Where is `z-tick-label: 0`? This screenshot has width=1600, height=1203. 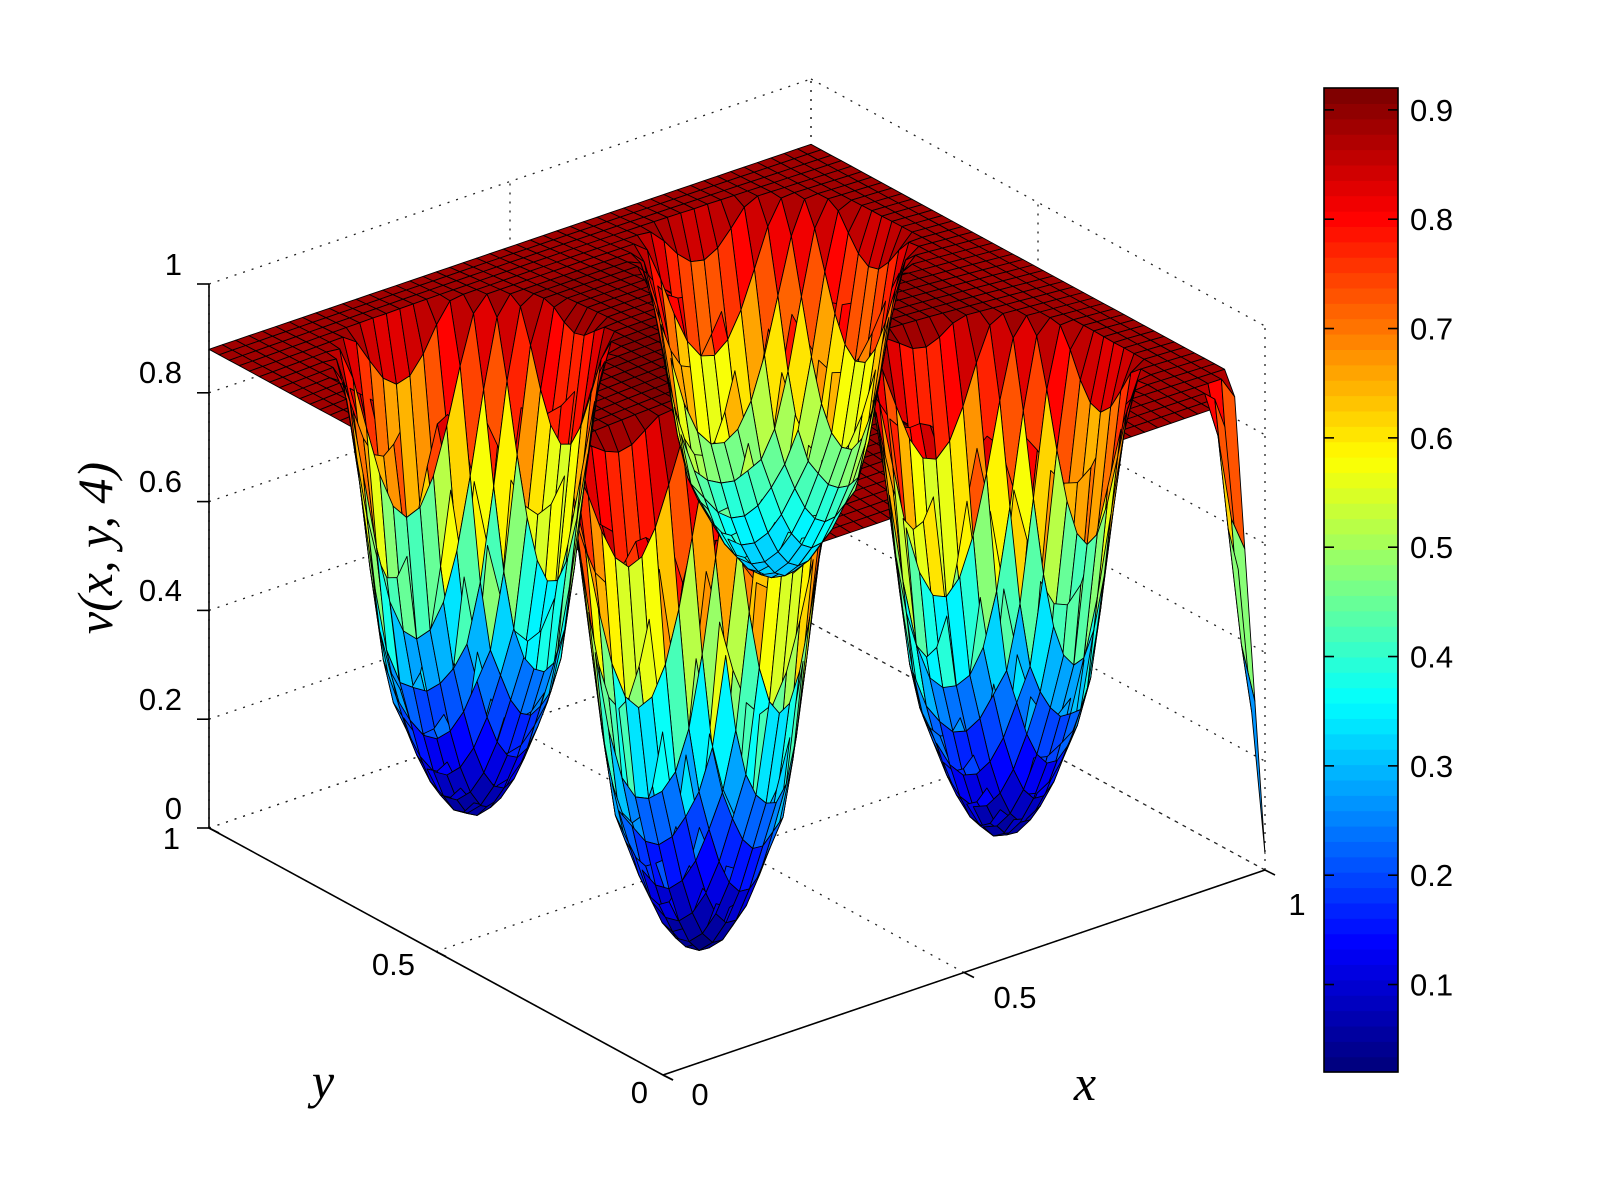
z-tick-label: 0 is located at coordinates (173, 808).